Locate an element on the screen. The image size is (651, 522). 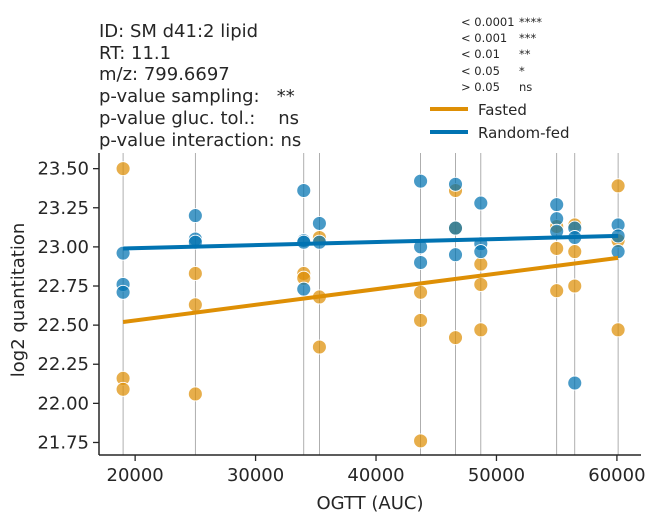
y-tick-label: 22.25 is located at coordinates (63, 364).